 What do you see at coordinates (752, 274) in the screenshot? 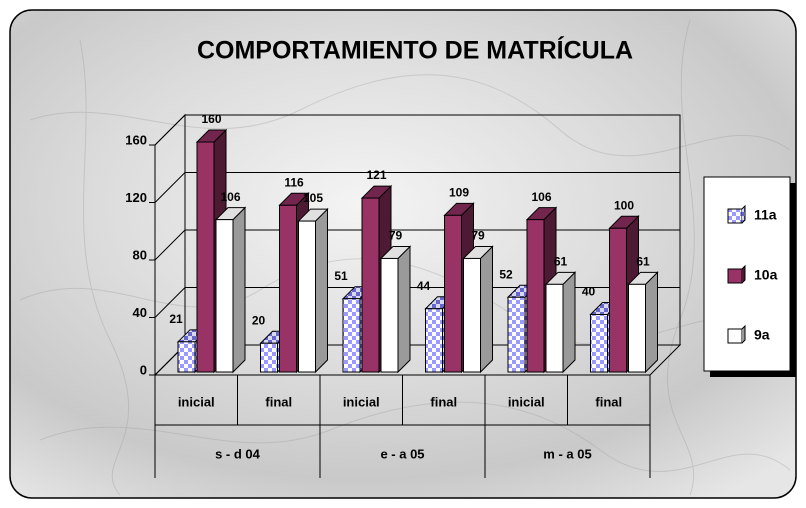
I see `legend: 11a 10a 9a` at bounding box center [752, 274].